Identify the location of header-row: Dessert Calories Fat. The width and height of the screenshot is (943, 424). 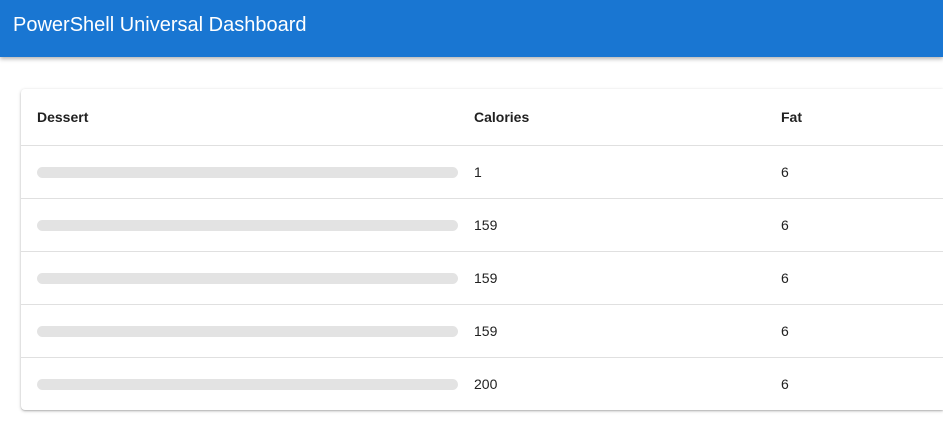
(482, 117).